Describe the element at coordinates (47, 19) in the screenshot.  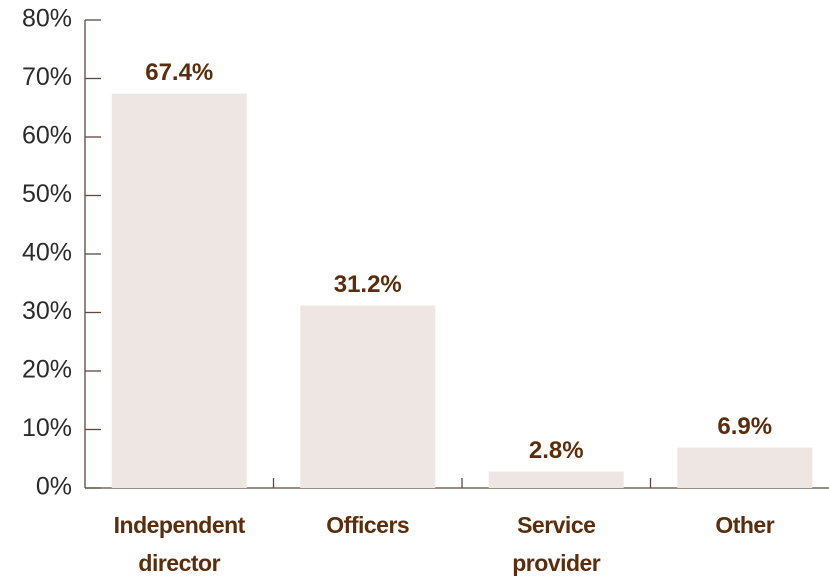
I see `y-tick-label: 80%` at that location.